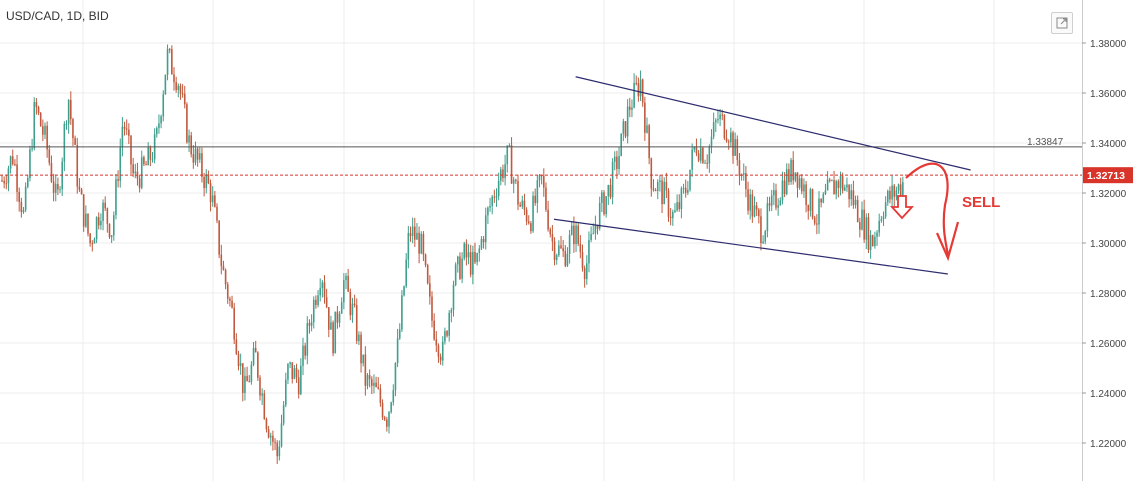  What do you see at coordinates (981, 202) in the screenshot?
I see `sell-label: SELL` at bounding box center [981, 202].